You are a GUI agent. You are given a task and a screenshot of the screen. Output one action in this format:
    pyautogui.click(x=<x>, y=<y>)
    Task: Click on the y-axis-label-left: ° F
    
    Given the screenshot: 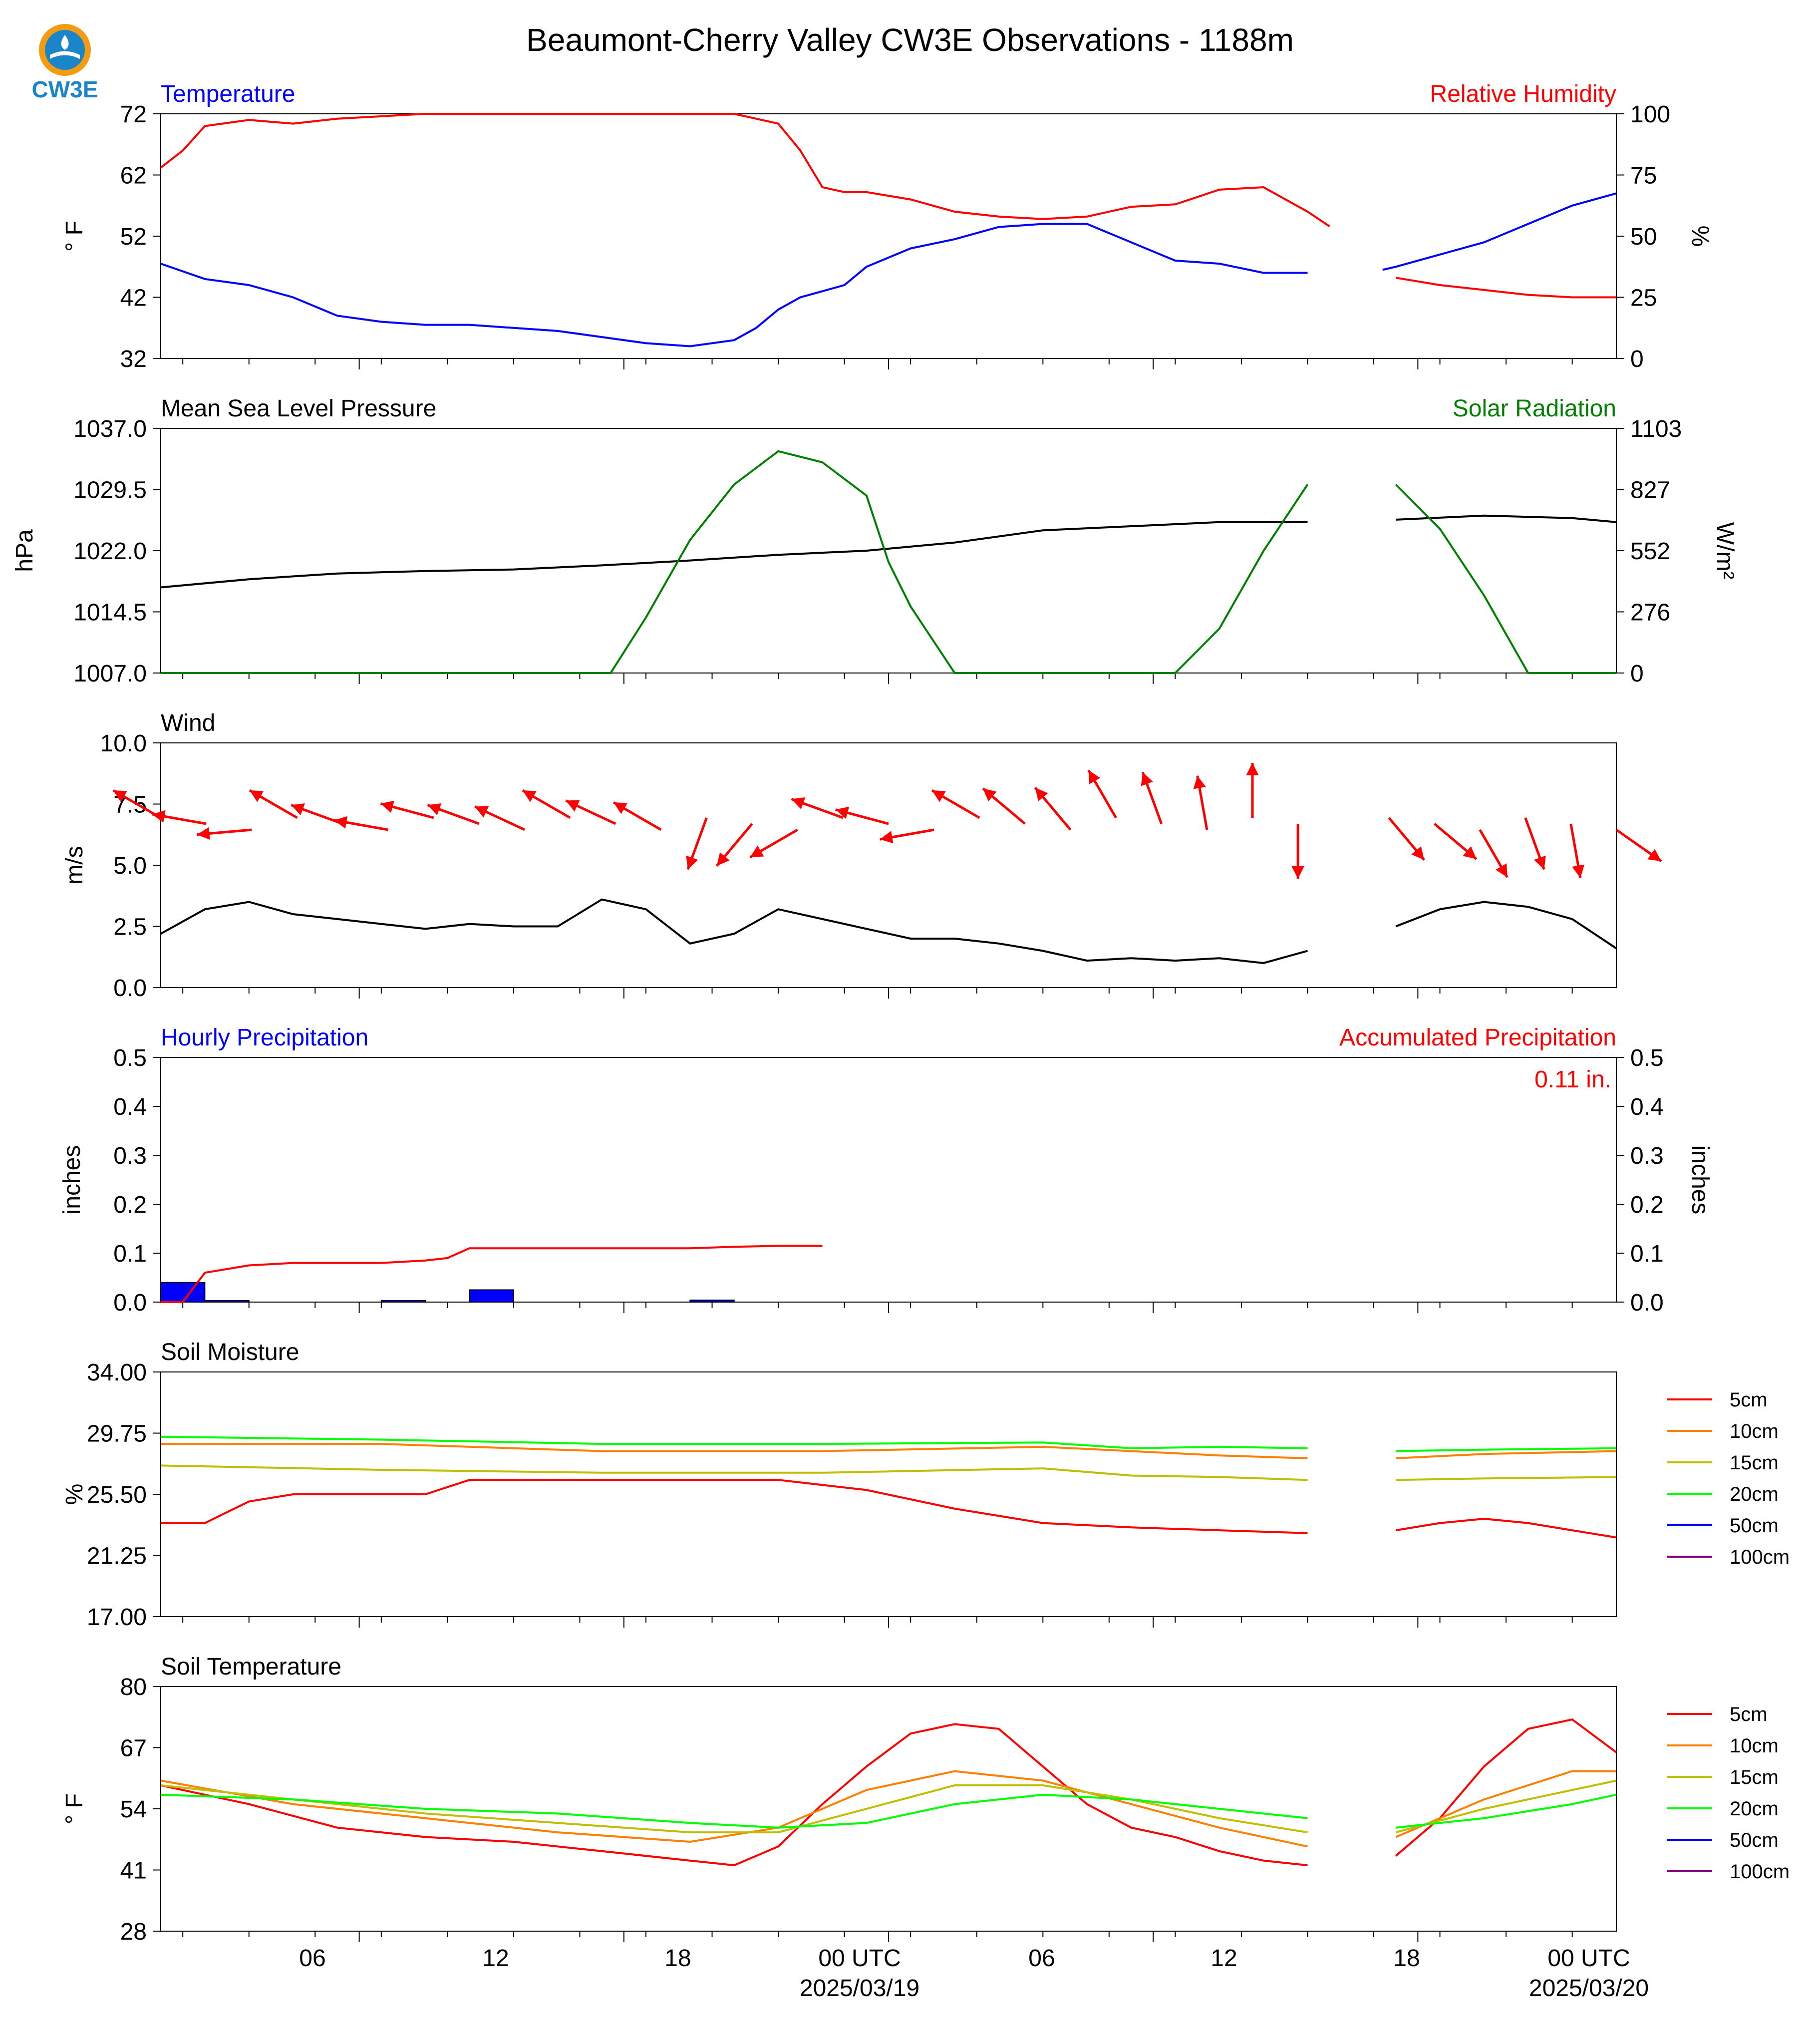 What is the action you would take?
    pyautogui.click(x=74, y=1809)
    